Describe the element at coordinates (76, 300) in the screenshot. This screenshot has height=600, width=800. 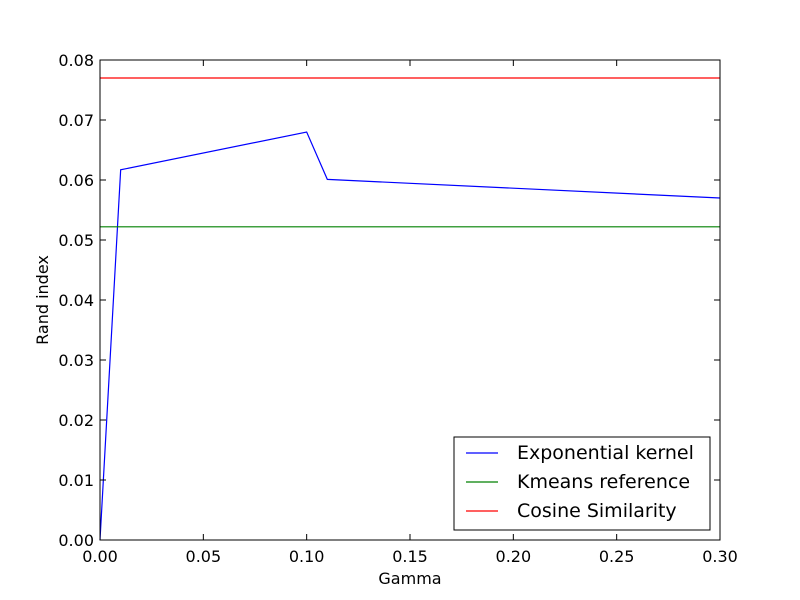
I see `y-tick-label: 0.04` at that location.